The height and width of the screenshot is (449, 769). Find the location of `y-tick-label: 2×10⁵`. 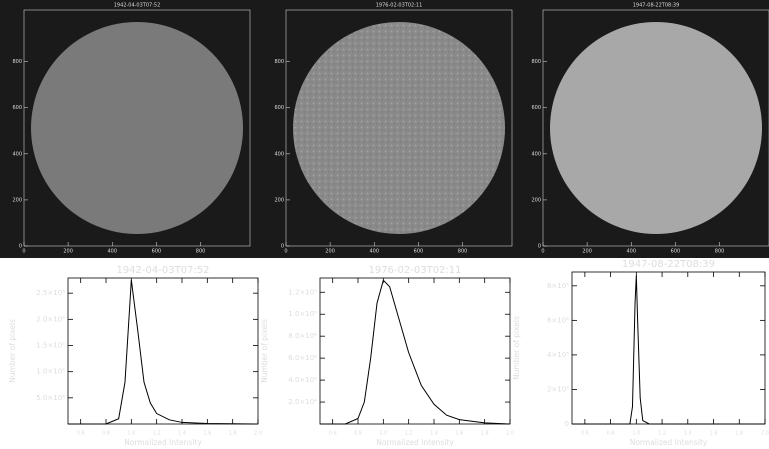

y-tick-label: 2×10⁵ is located at coordinates (558, 389).